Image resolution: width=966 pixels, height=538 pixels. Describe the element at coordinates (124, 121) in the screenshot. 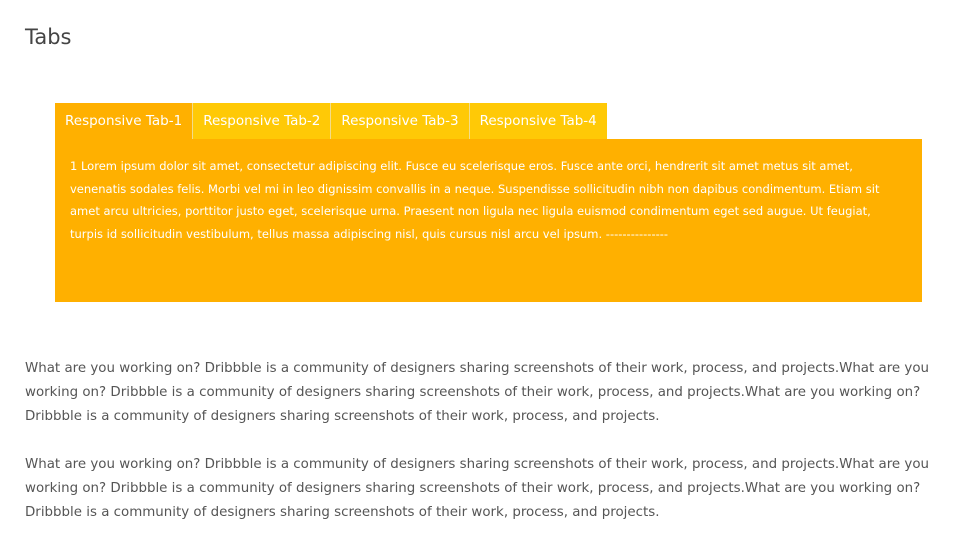

I see `tab-responsive-1: Responsive Tab-1` at that location.